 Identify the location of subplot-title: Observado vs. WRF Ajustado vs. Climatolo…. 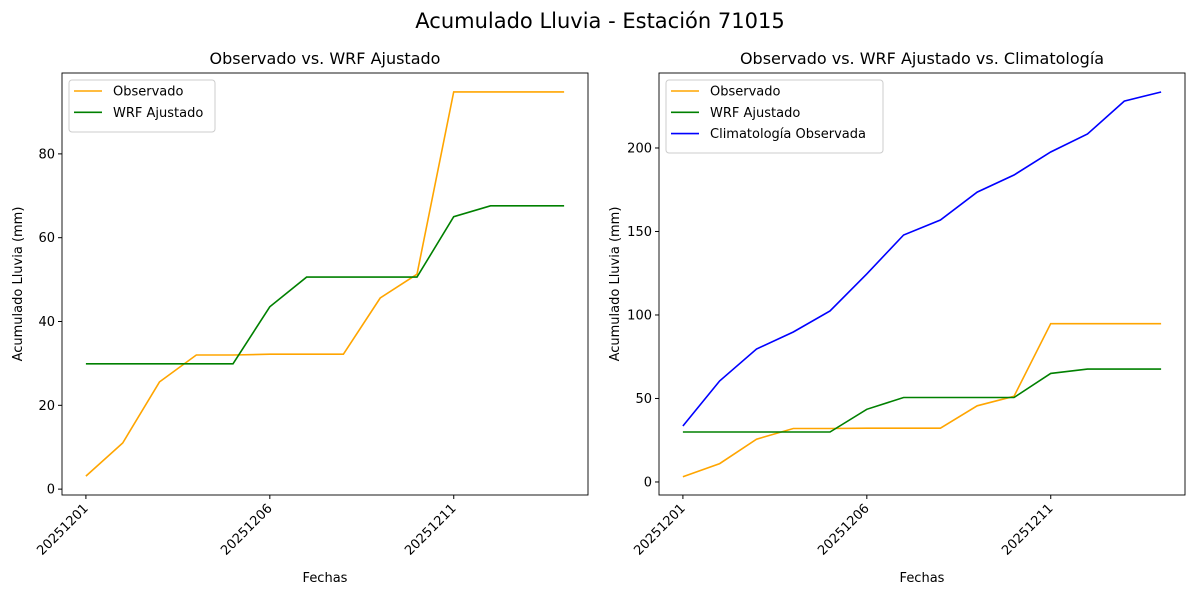
(922, 58).